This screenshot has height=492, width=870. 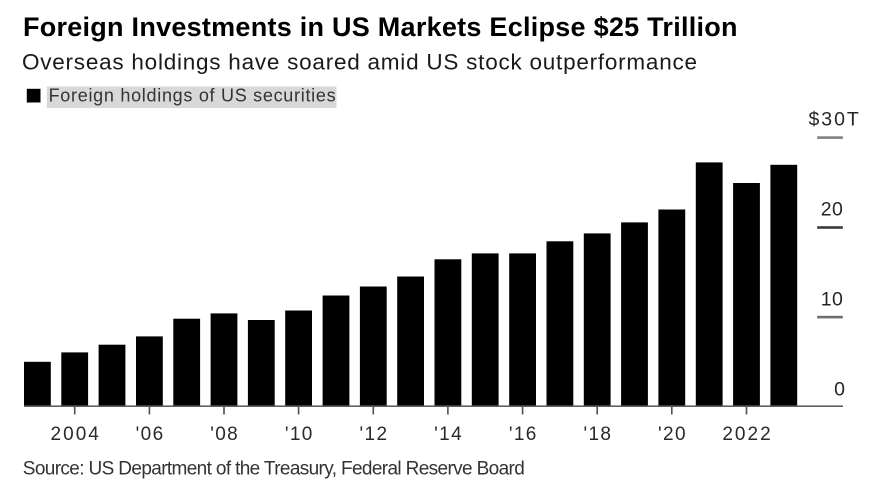 I want to click on svg-text: '16, so click(x=523, y=434).